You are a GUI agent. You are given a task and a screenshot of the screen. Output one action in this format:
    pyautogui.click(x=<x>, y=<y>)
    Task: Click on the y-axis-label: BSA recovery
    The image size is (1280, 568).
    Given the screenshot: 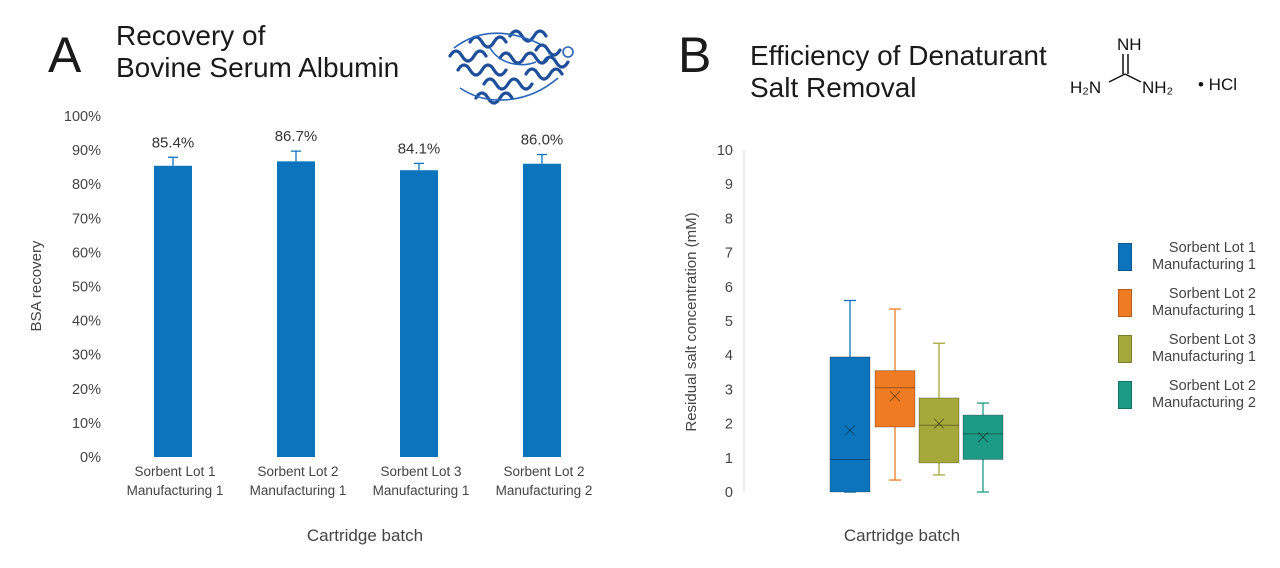 What is the action you would take?
    pyautogui.click(x=36, y=285)
    